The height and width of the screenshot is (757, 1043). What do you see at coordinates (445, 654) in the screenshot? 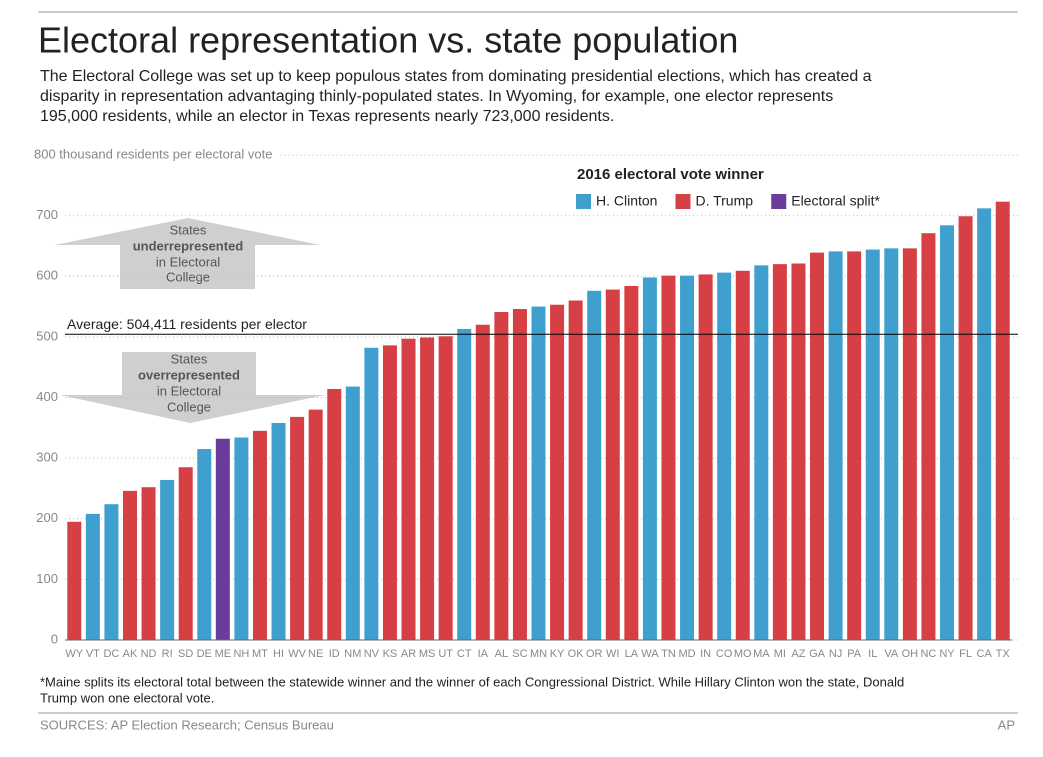
I see `x-tick-label: UT` at bounding box center [445, 654].